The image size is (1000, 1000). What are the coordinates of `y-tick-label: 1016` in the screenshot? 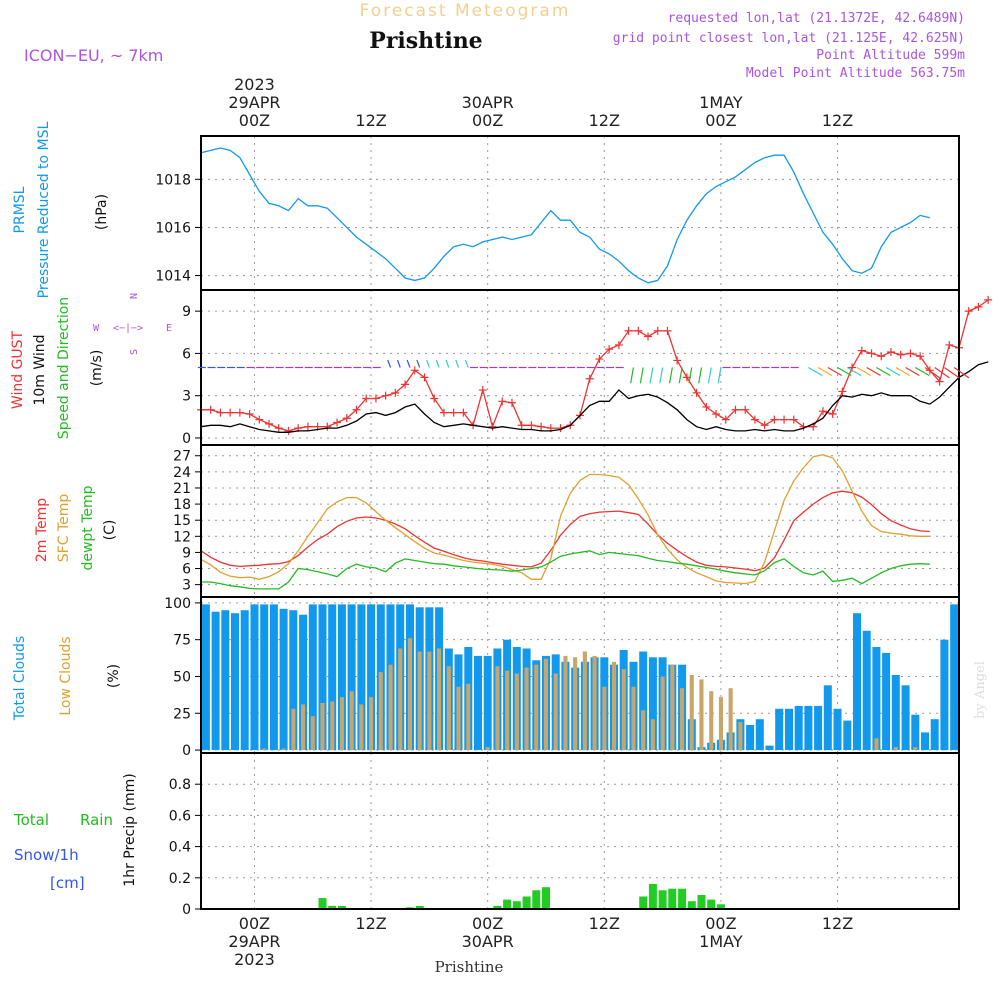 It's located at (173, 228).